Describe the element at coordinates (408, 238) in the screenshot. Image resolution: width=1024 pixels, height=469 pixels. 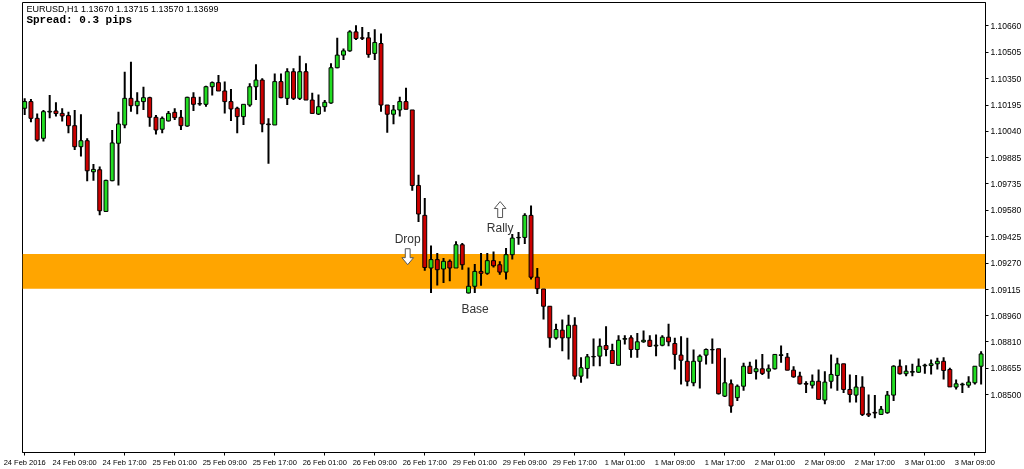
I see `annotation: Drop` at that location.